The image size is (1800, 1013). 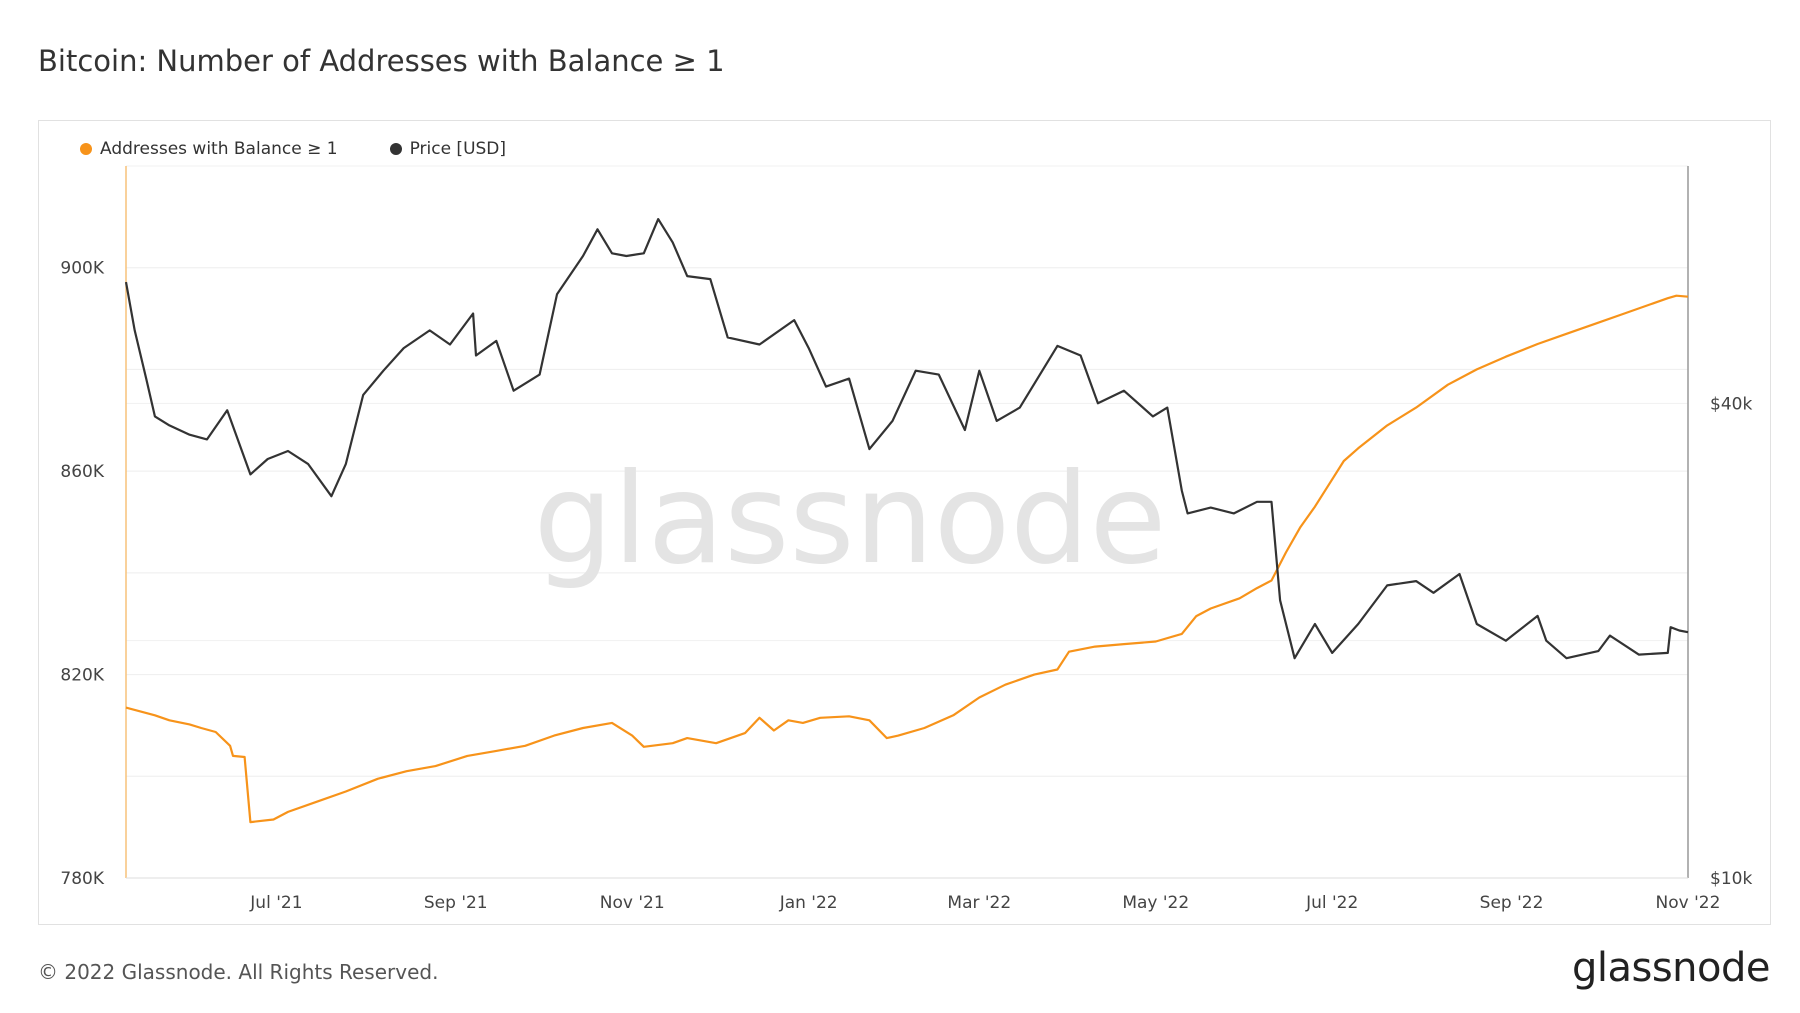 What do you see at coordinates (458, 149) in the screenshot?
I see `legend-label-price: Price [USD]` at bounding box center [458, 149].